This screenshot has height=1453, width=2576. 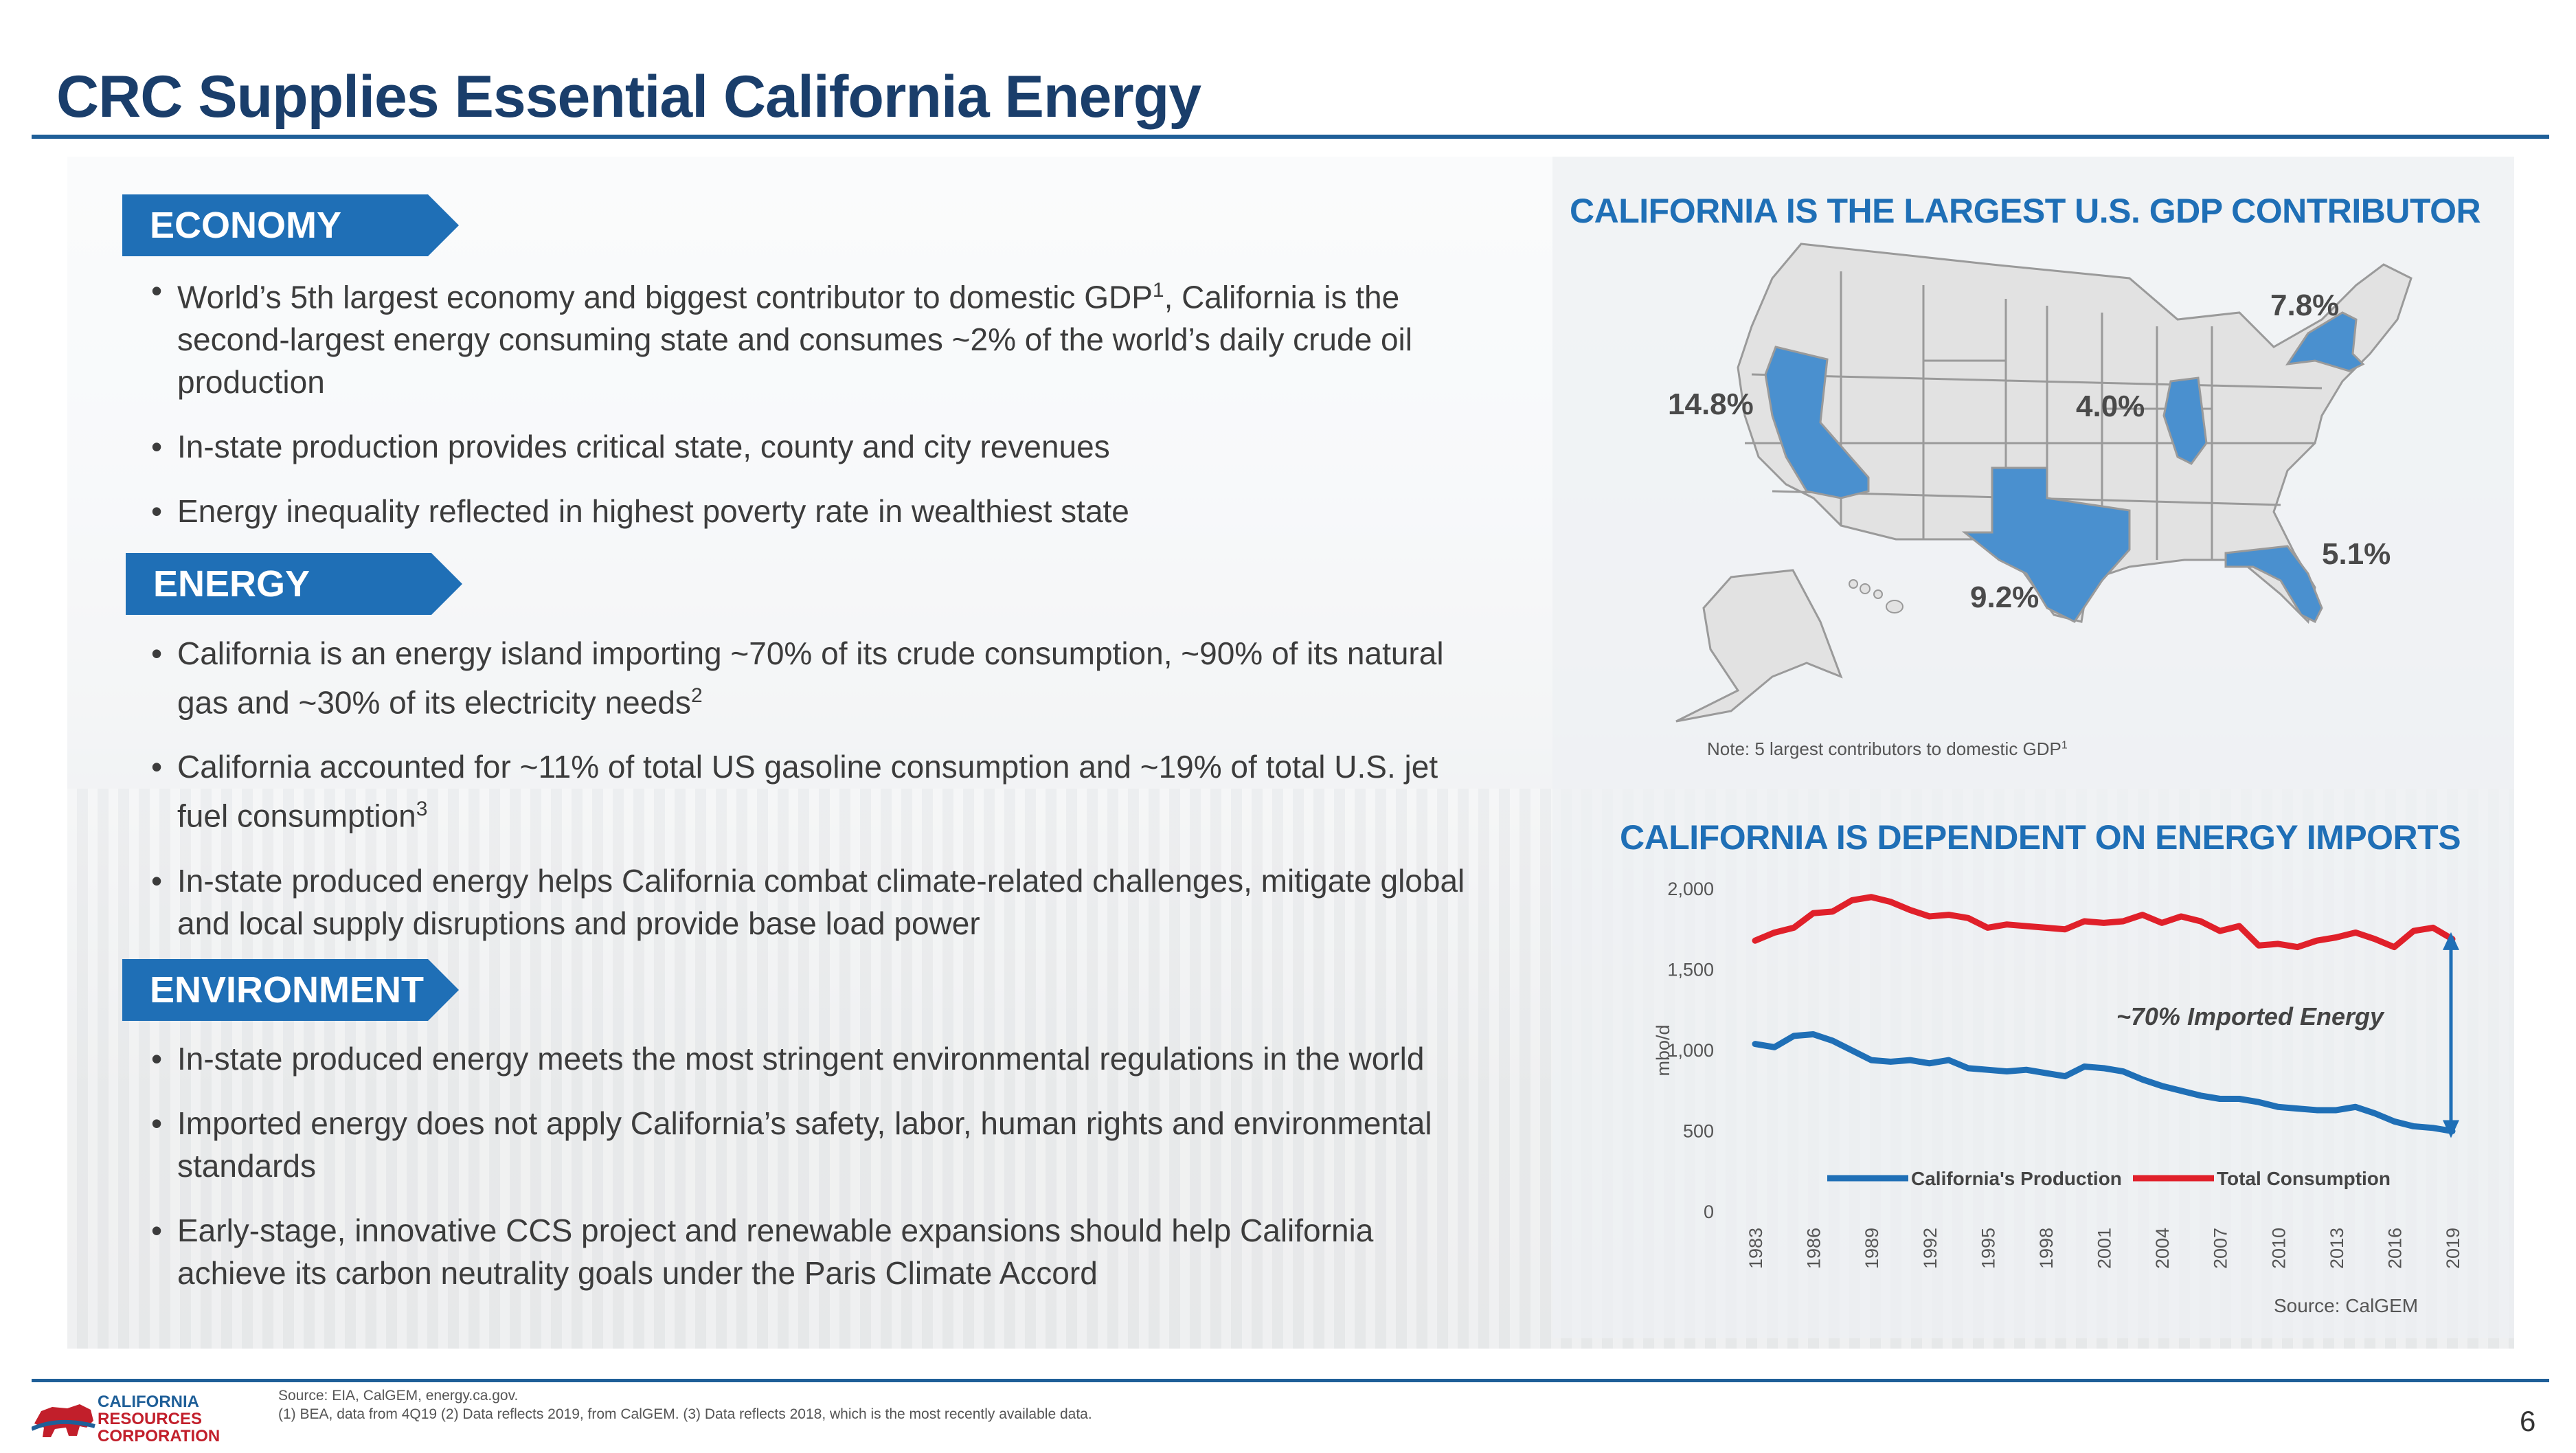 I want to click on map-label-texas: 9.2%, so click(x=2005, y=597).